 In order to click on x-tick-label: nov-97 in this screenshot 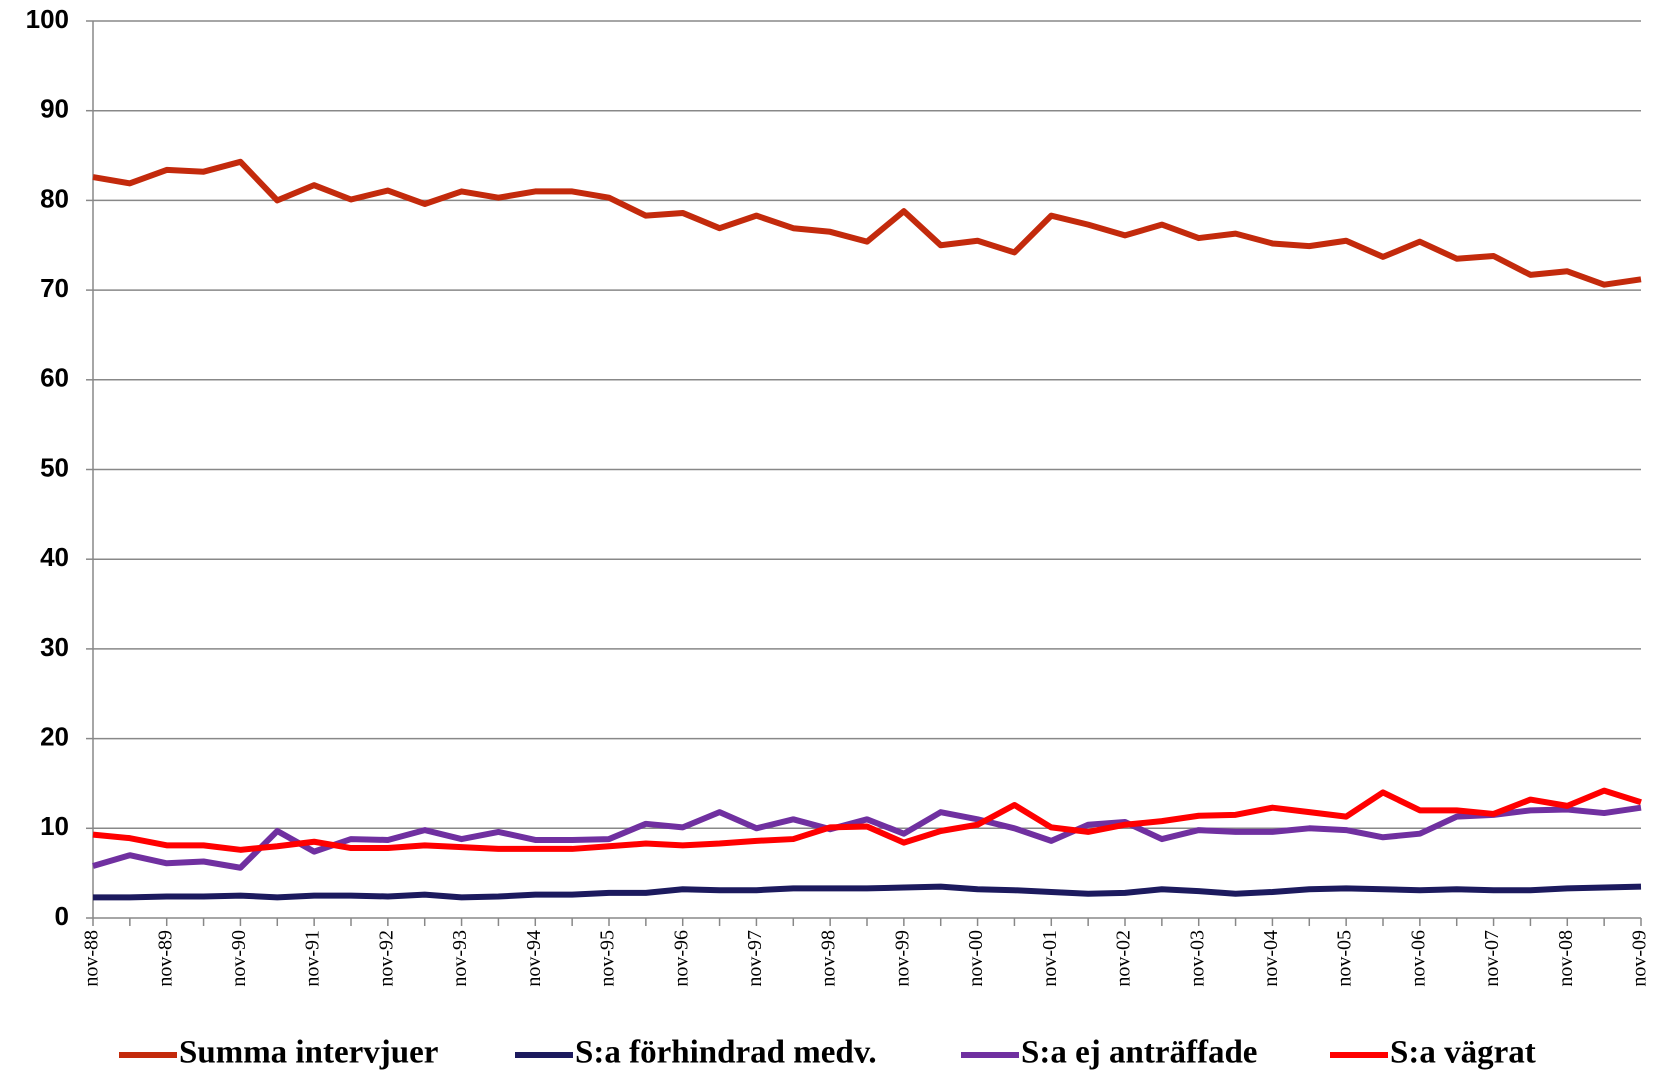, I will do `click(755, 958)`.